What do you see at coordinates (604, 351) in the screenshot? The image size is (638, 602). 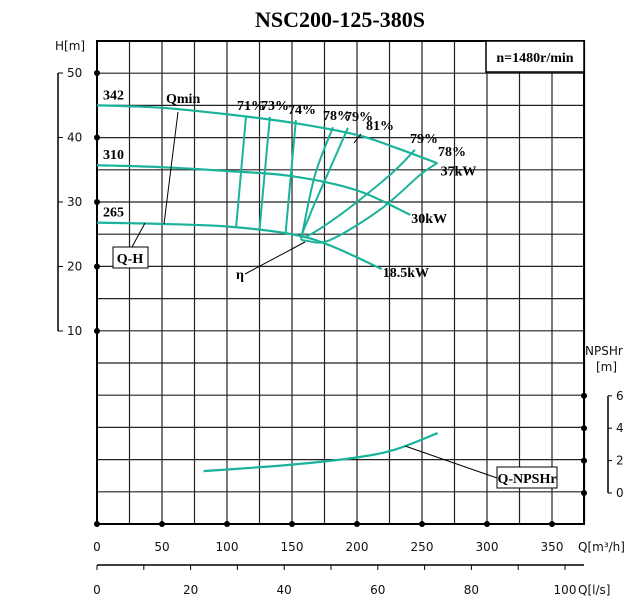 I see `y2-axis-label-line1: NPSHr` at bounding box center [604, 351].